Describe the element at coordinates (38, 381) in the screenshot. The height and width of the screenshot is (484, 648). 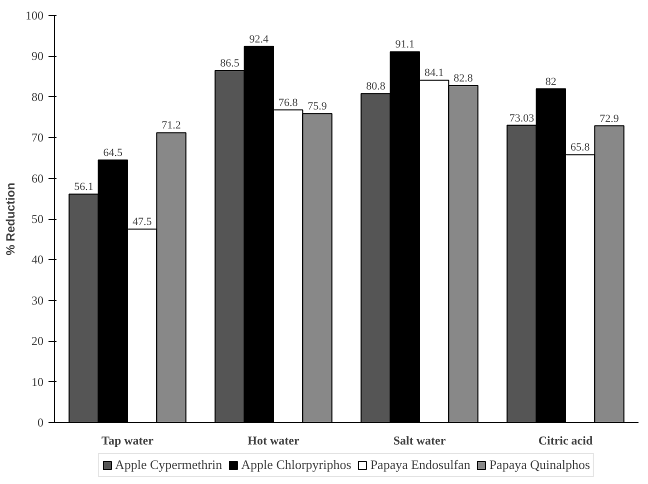
I see `y-tick-label: 10` at that location.